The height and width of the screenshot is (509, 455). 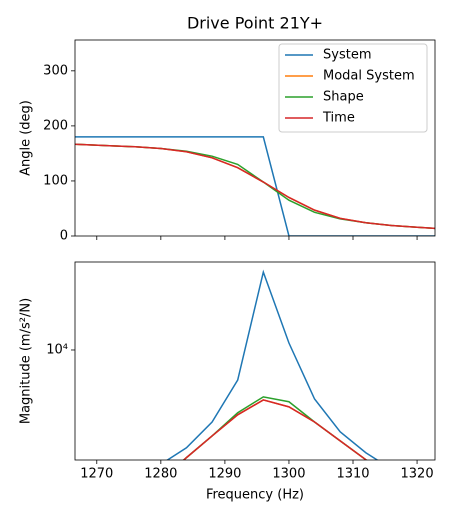 I want to click on y-axis-label: Magnitude (m/s²/N), so click(x=26, y=361).